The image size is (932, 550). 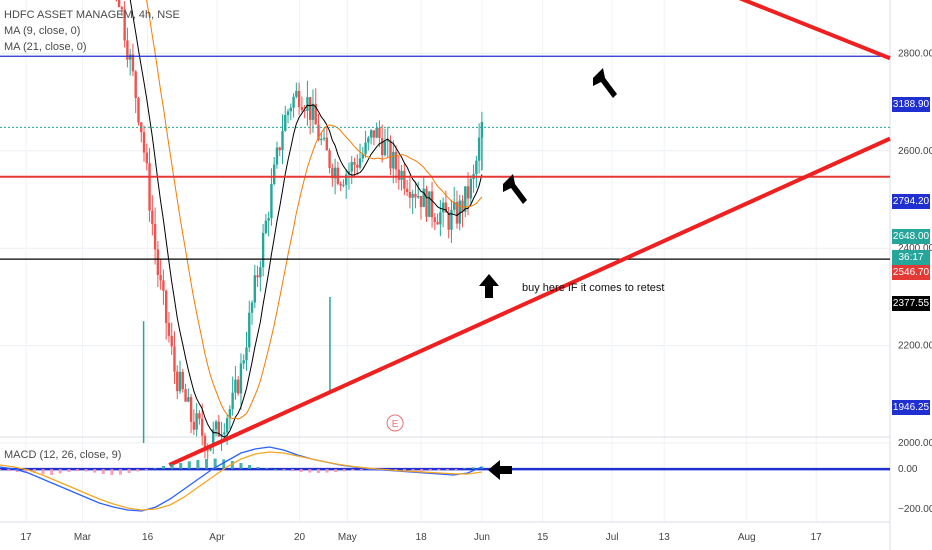 What do you see at coordinates (489, 286) in the screenshot?
I see `arrow-up-icon` at bounding box center [489, 286].